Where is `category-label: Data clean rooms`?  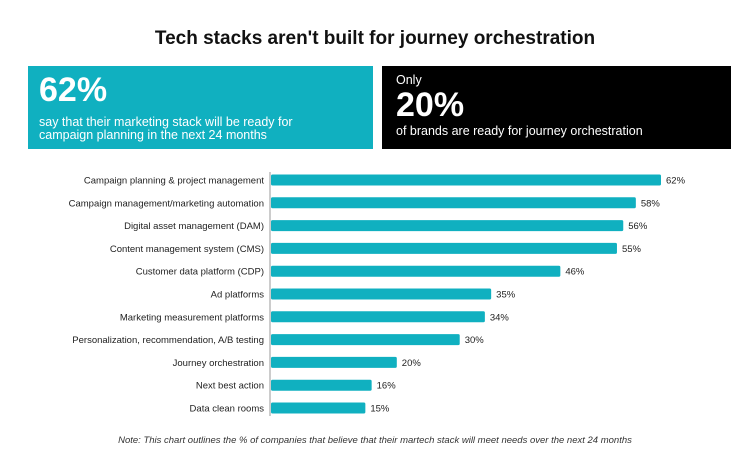
category-label: Data clean rooms is located at coordinates (227, 409).